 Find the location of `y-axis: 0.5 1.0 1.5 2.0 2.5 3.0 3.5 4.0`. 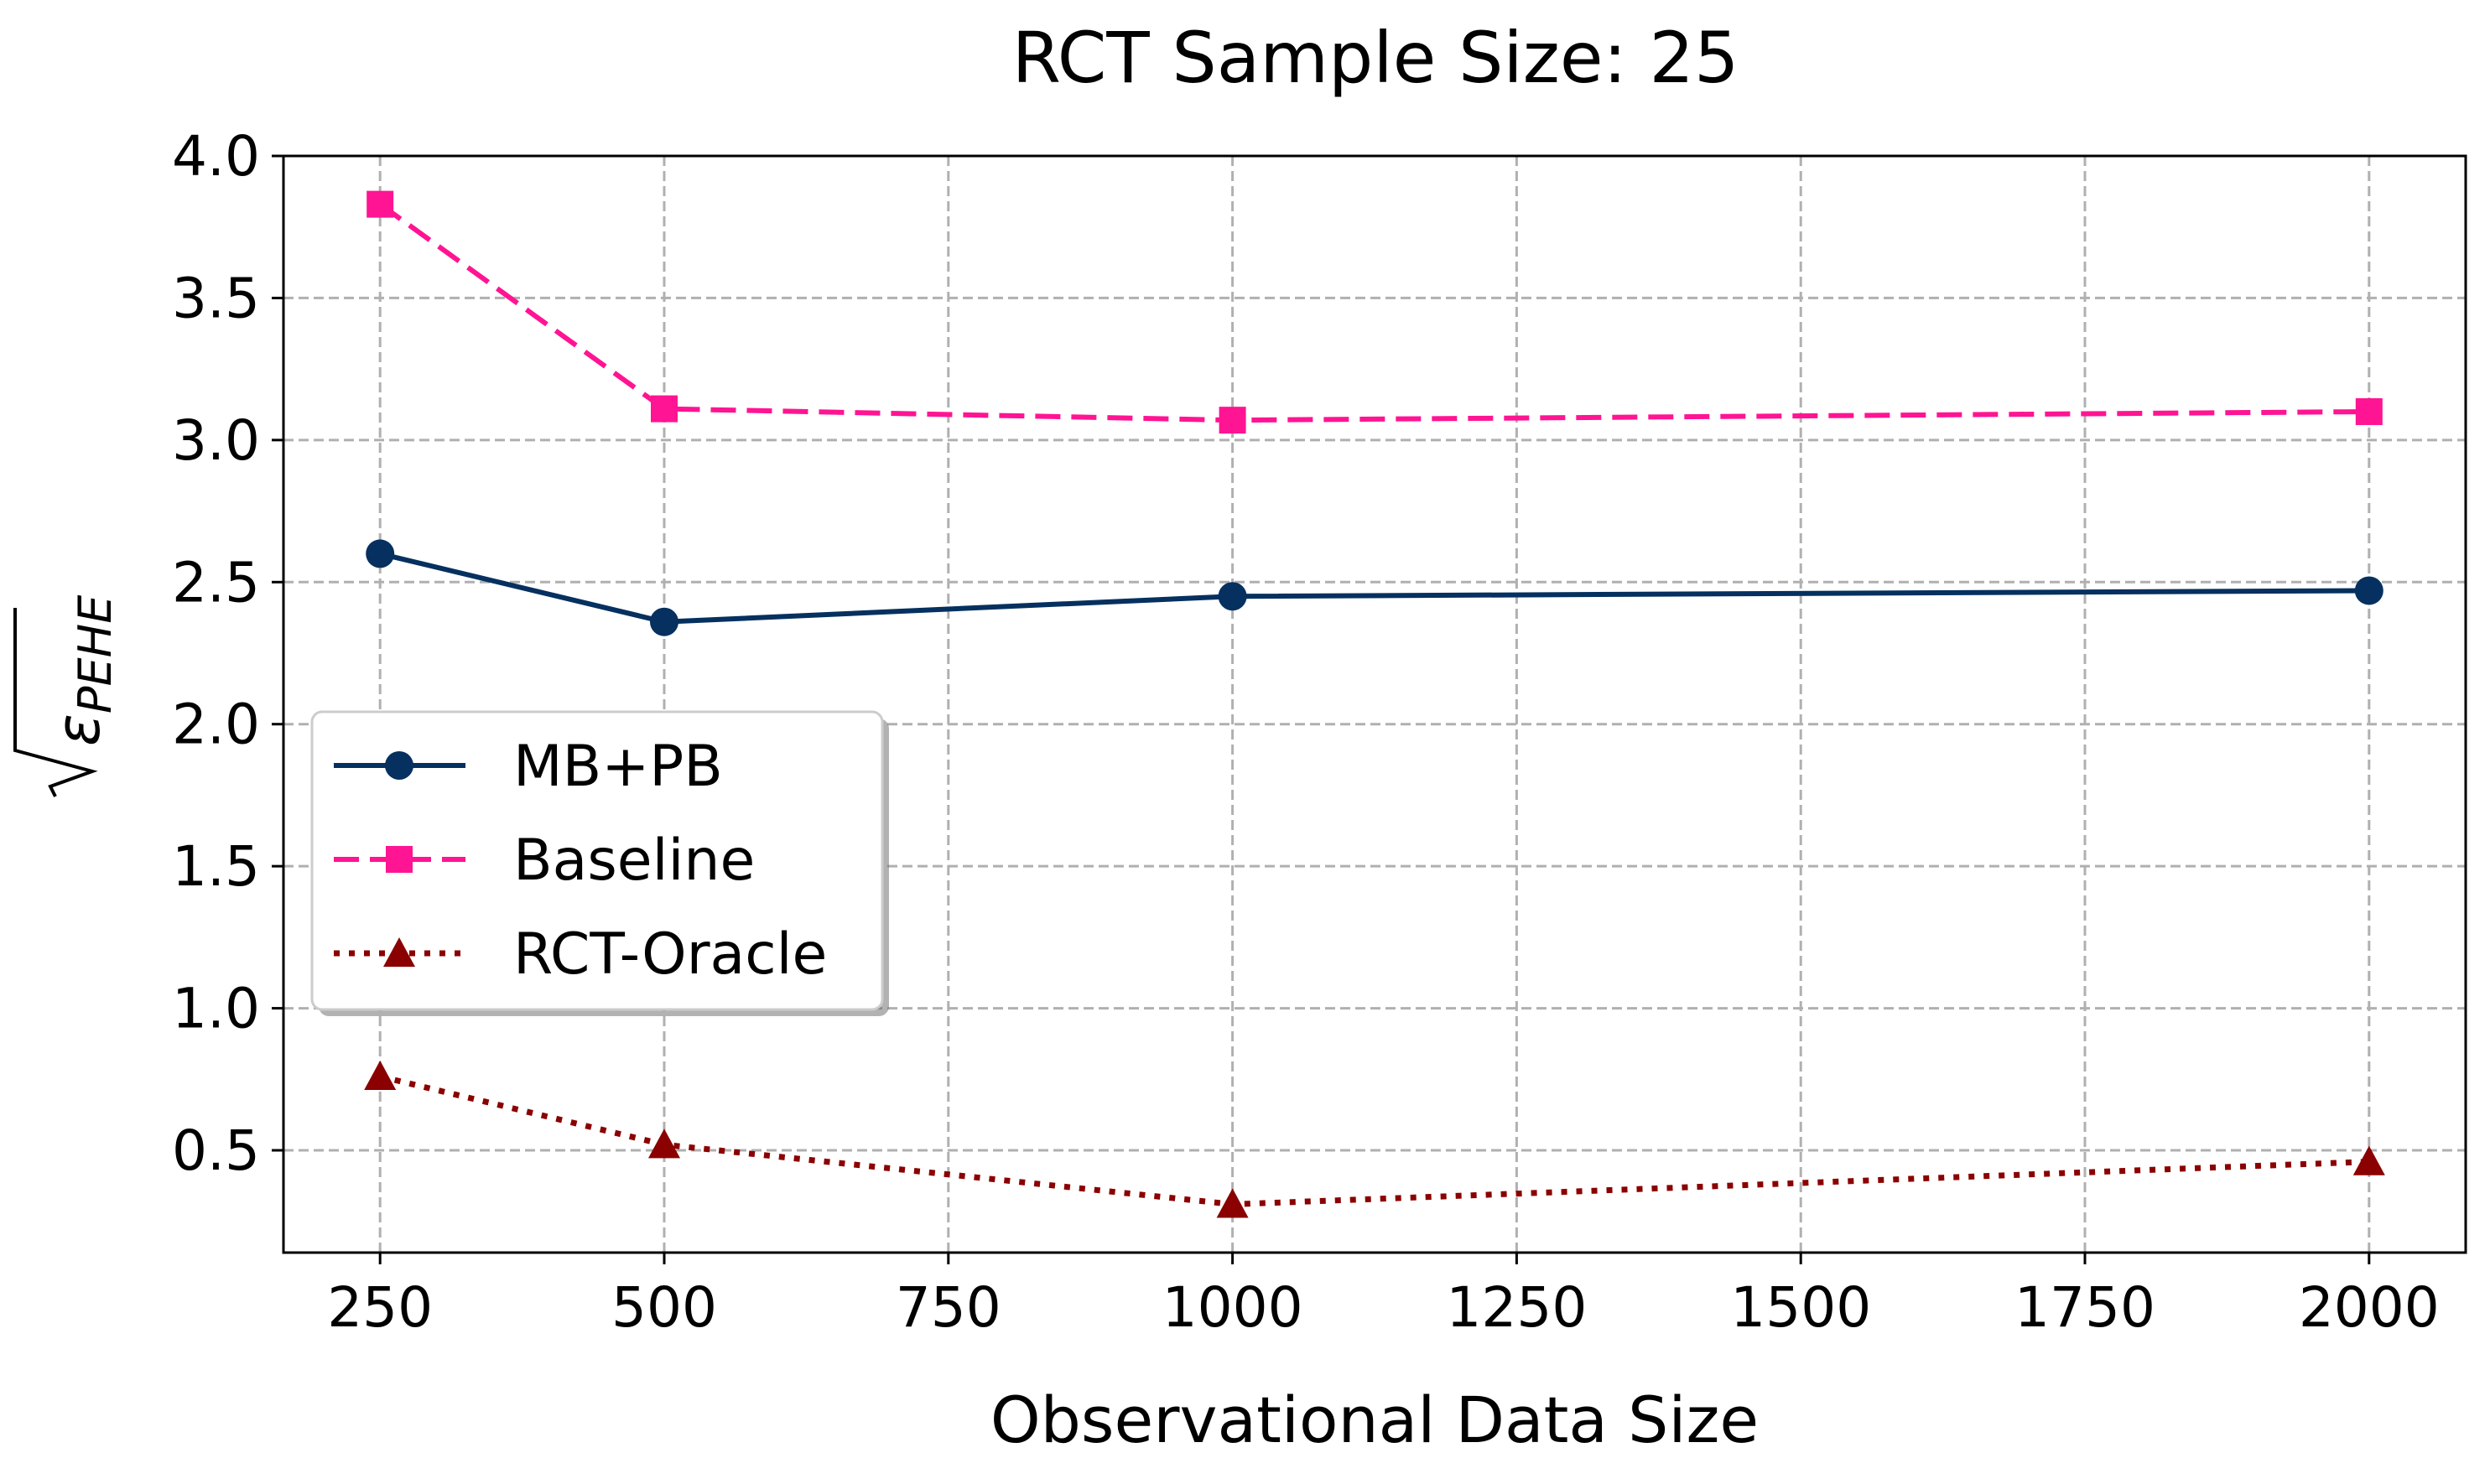

y-axis: 0.5 1.0 1.5 2.0 2.5 3.0 3.5 4.0 is located at coordinates (227, 653).